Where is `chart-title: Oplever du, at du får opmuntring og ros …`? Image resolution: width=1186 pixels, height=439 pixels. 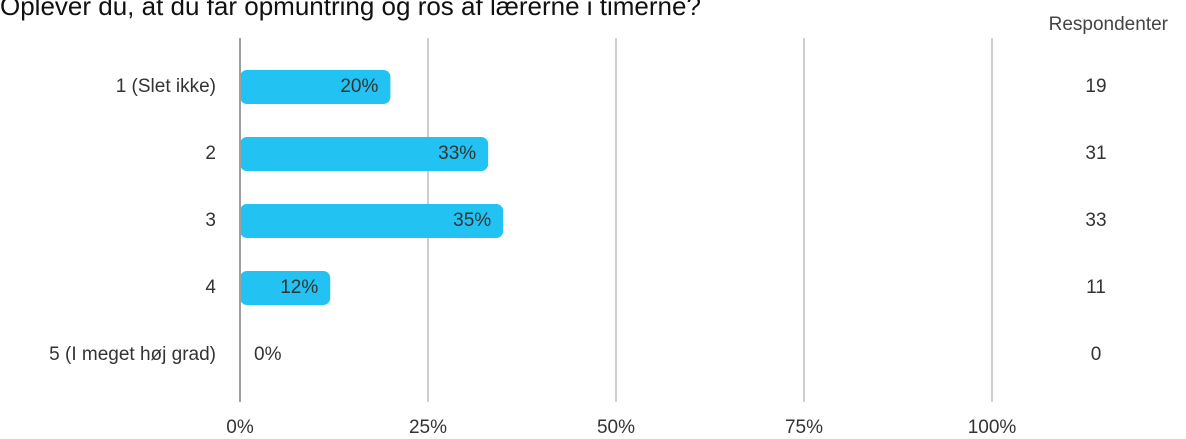 chart-title: Oplever du, at du får opmuntring og ros … is located at coordinates (350, 10).